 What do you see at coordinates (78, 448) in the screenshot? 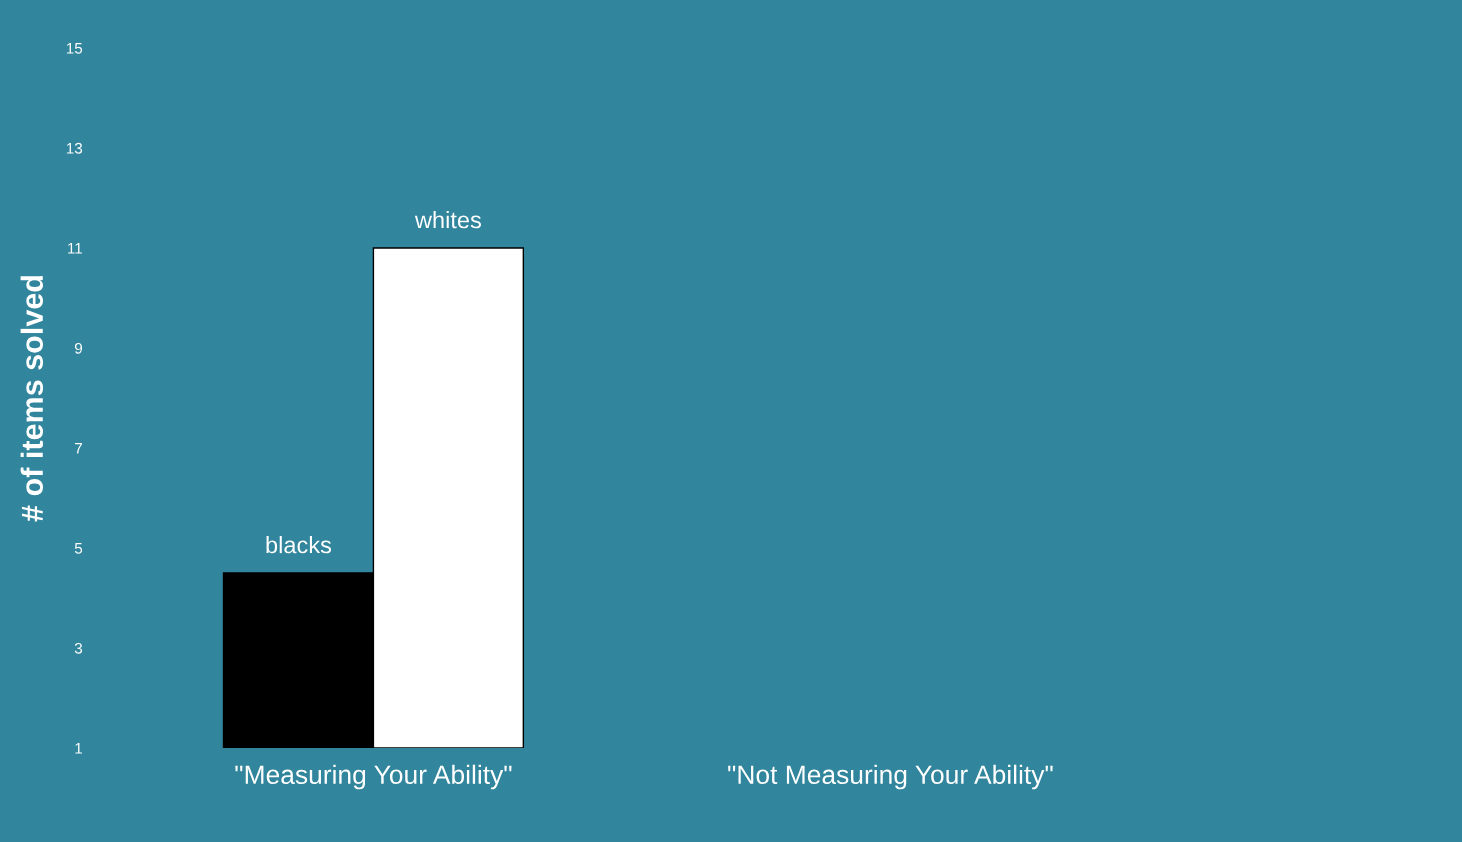
I see `y-tick-label: 7` at bounding box center [78, 448].